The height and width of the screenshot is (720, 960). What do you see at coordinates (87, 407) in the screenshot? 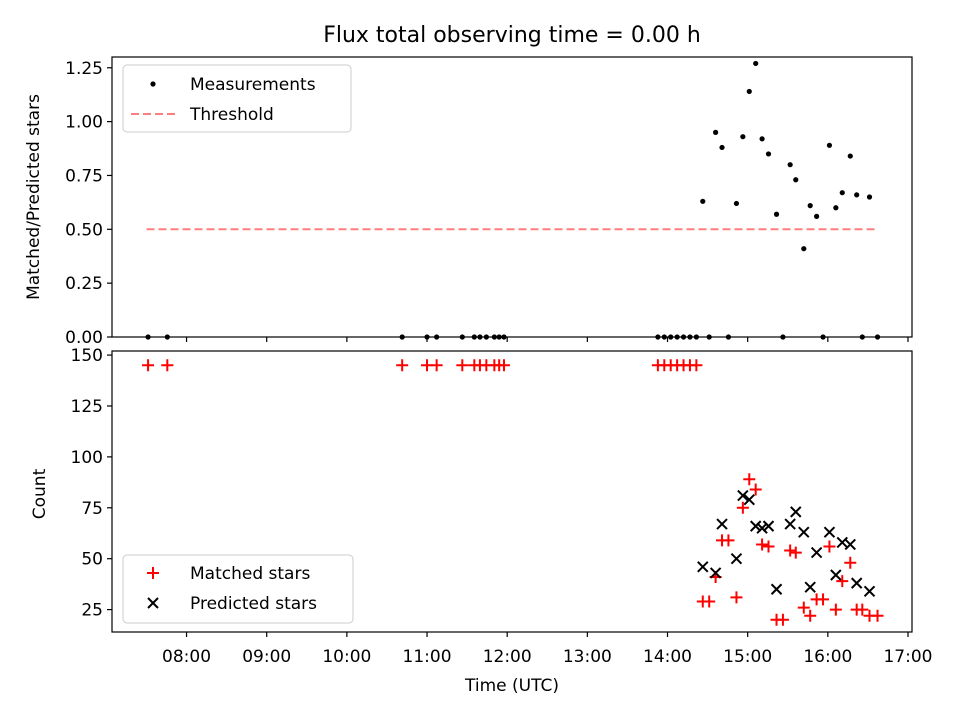
I see `bottom-ytick-label: 125` at bounding box center [87, 407].